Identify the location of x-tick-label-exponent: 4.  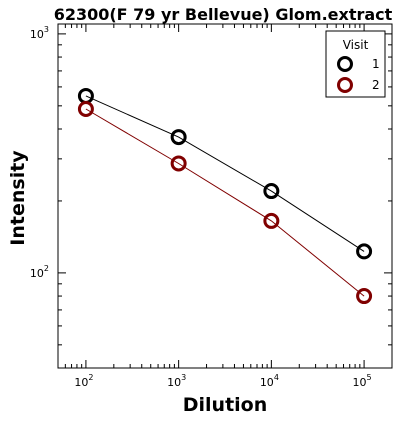
(276, 377).